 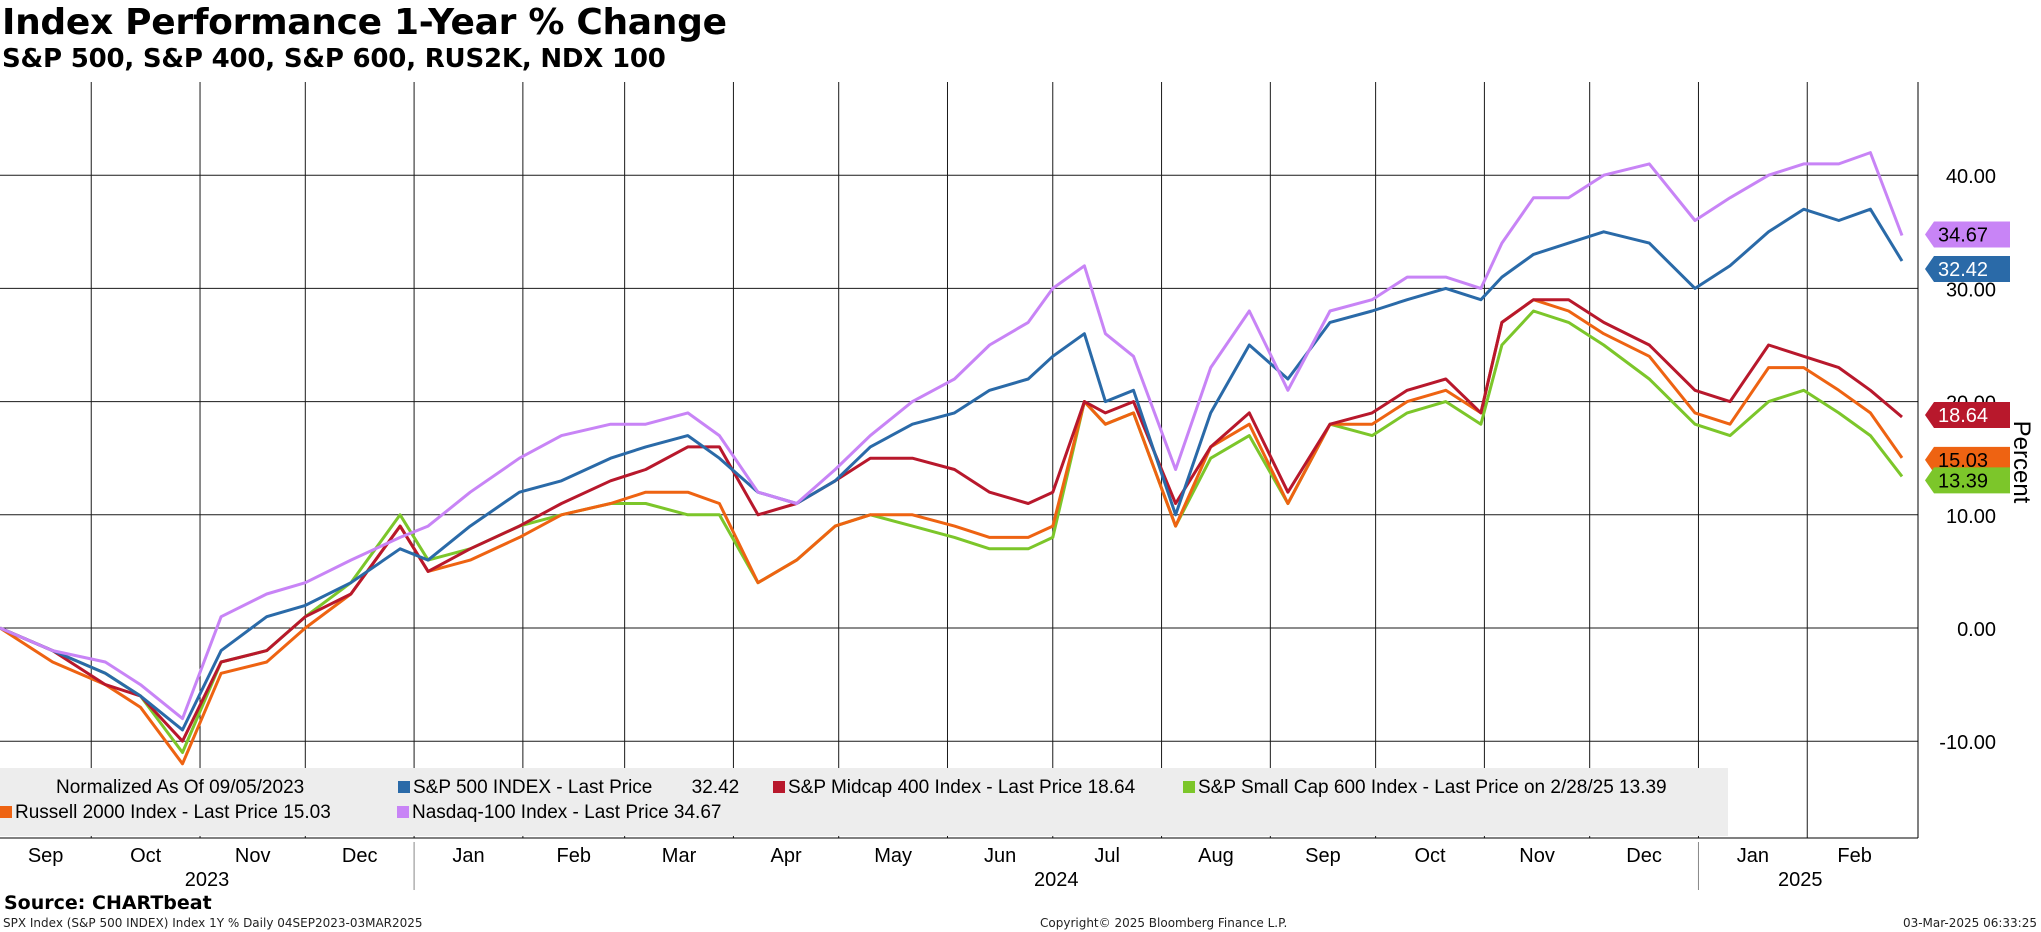 What do you see at coordinates (2021, 462) in the screenshot?
I see `y-axis-label: Percent` at bounding box center [2021, 462].